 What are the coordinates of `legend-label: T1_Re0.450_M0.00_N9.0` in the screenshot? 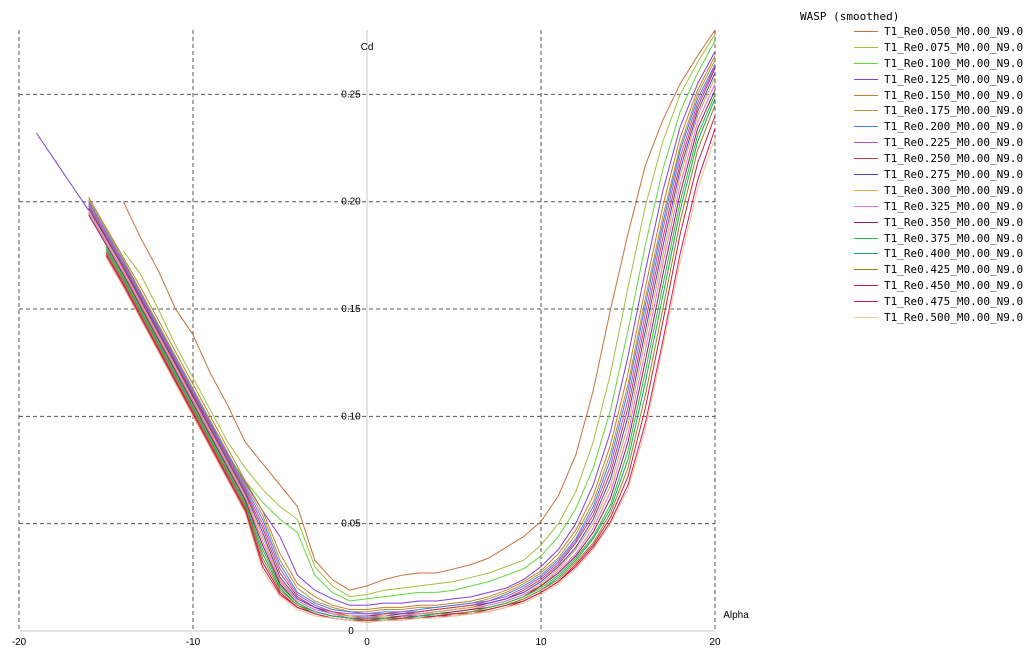 It's located at (954, 286).